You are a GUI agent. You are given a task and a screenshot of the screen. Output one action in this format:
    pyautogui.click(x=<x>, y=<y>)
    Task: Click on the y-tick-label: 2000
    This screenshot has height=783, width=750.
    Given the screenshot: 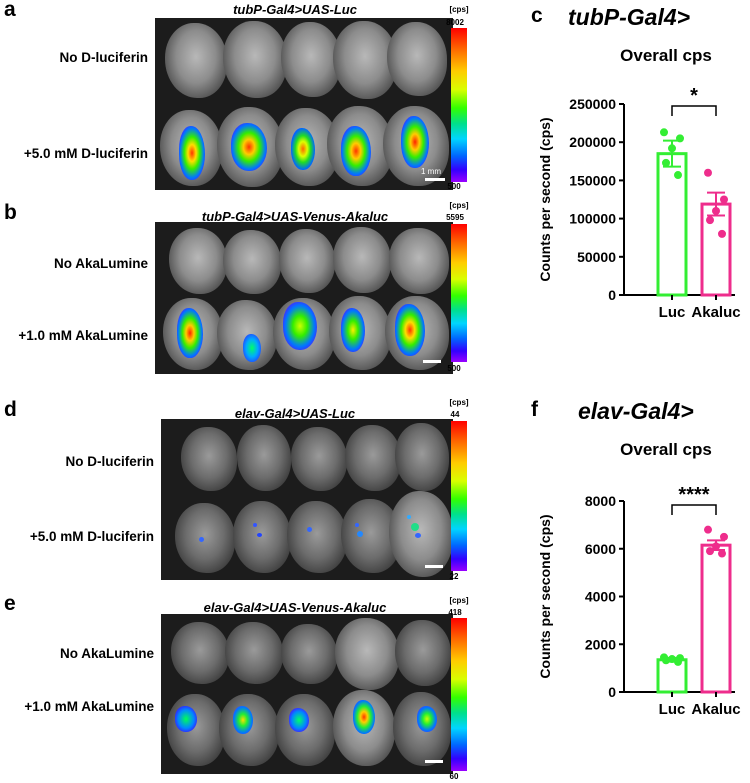 What is the action you would take?
    pyautogui.click(x=600, y=644)
    